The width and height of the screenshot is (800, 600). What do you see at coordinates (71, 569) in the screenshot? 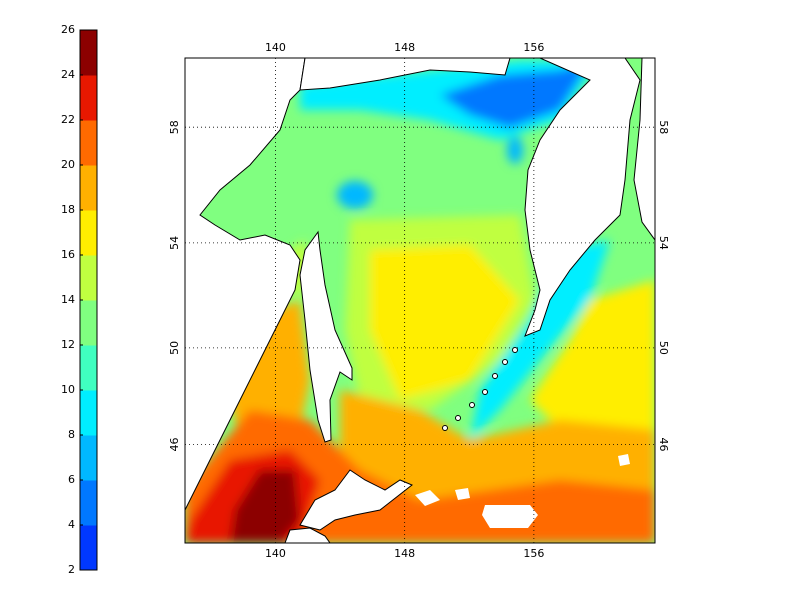
I see `colorbar-tick-label: 2` at bounding box center [71, 569].